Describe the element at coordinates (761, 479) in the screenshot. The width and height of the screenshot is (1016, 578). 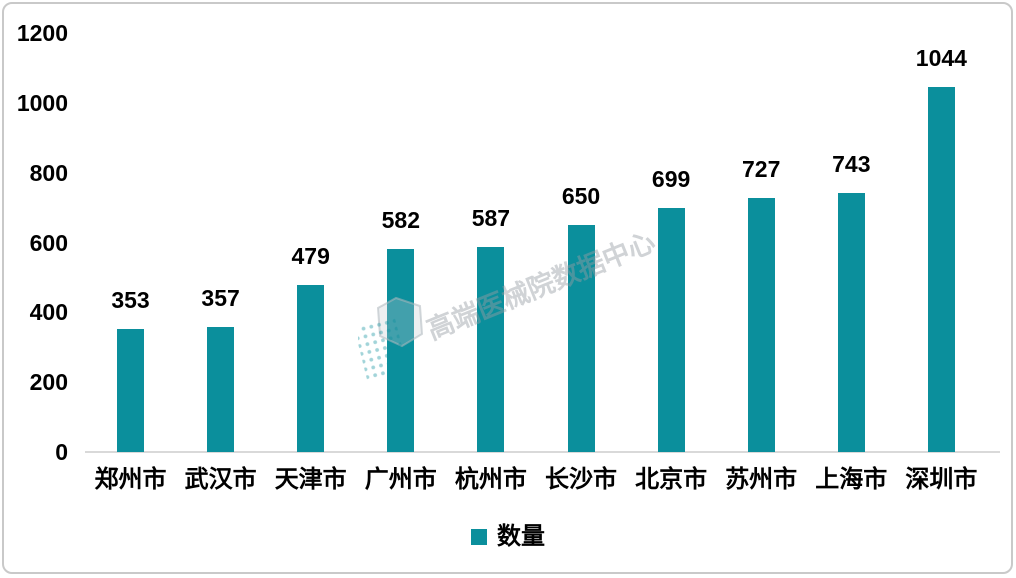
I see `x-axis-label: 苏州市` at that location.